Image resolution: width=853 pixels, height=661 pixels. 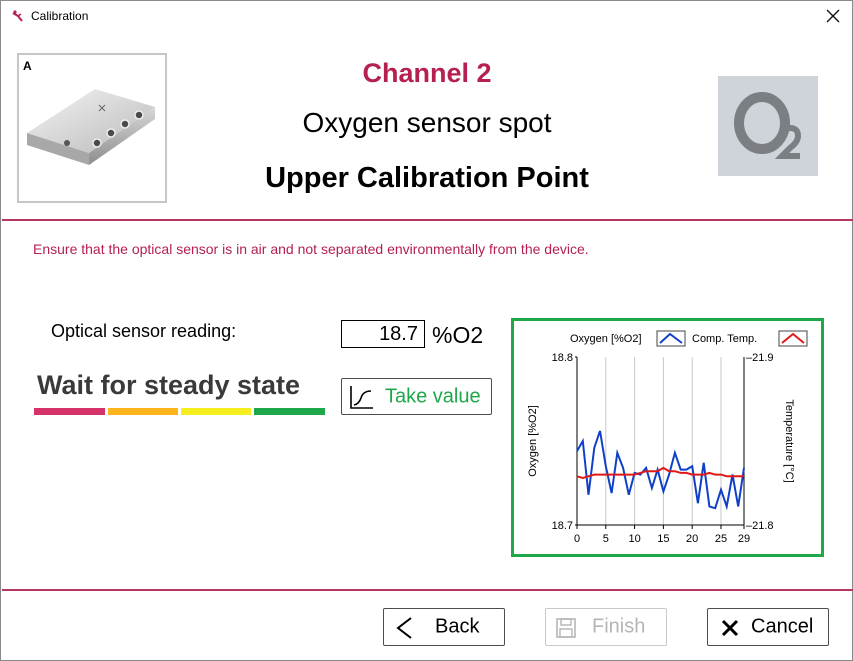 I want to click on series-line-temp, so click(x=660, y=473).